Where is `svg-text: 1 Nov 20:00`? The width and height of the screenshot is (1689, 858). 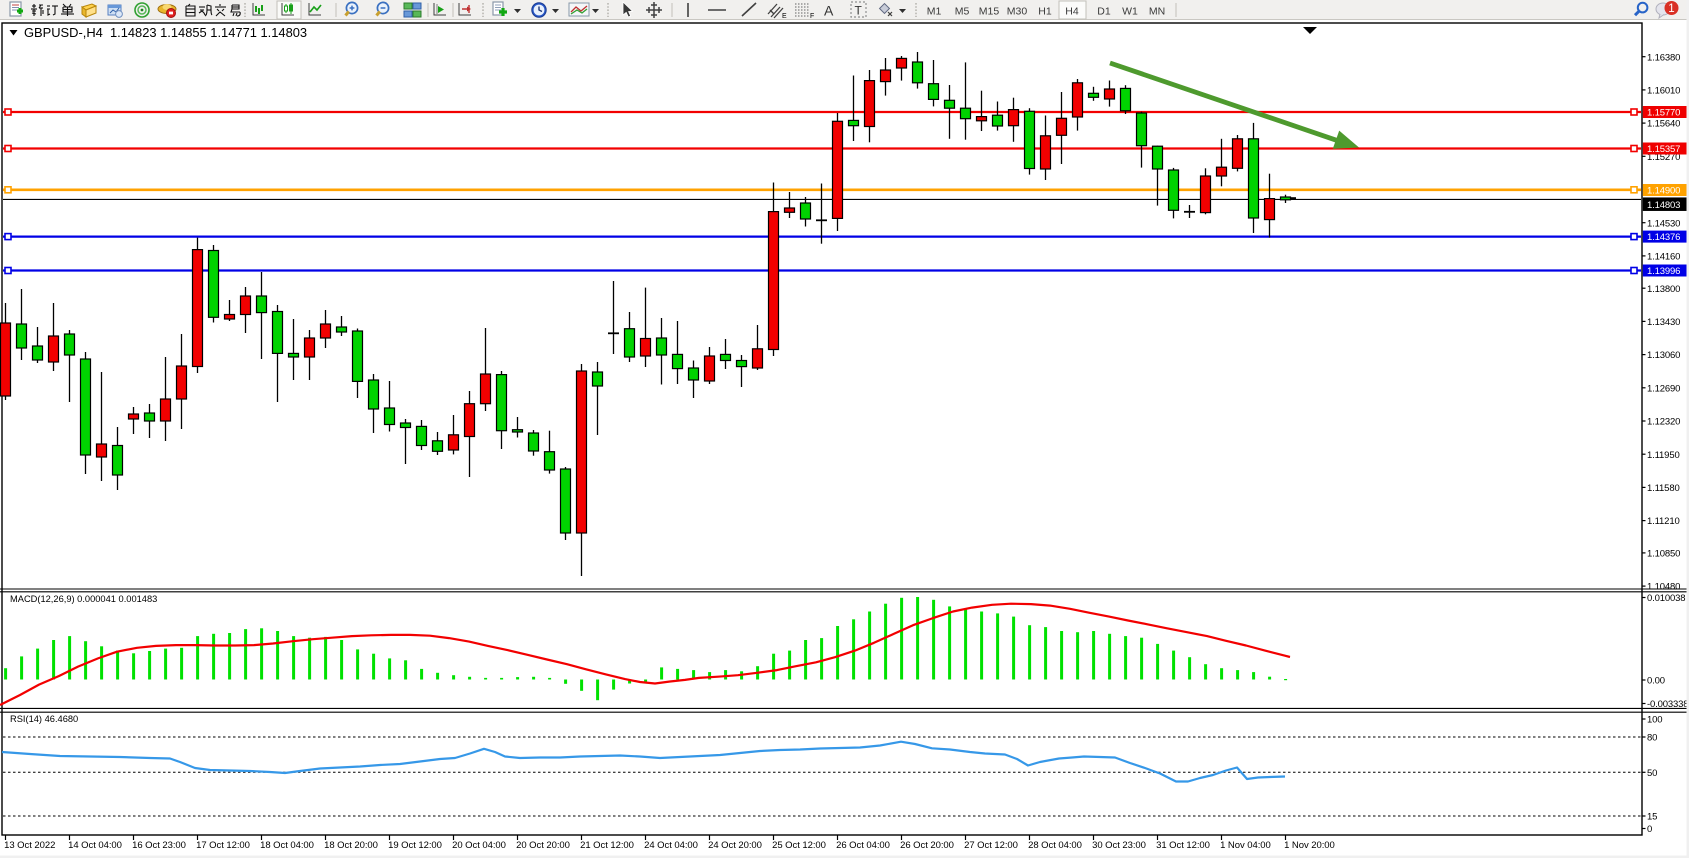 svg-text: 1 Nov 20:00 is located at coordinates (1309, 845).